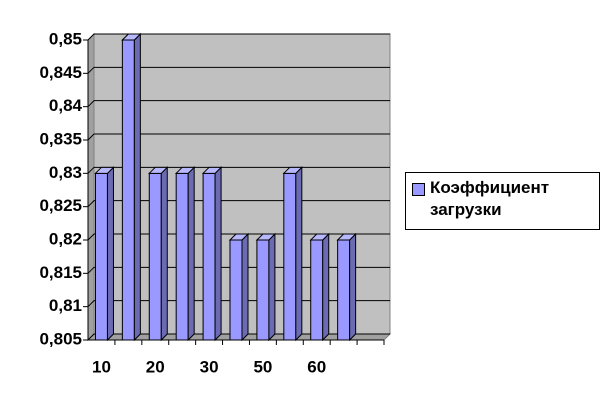 This screenshot has width=611, height=407. I want to click on y-tick-label: 0,845, so click(60, 72).